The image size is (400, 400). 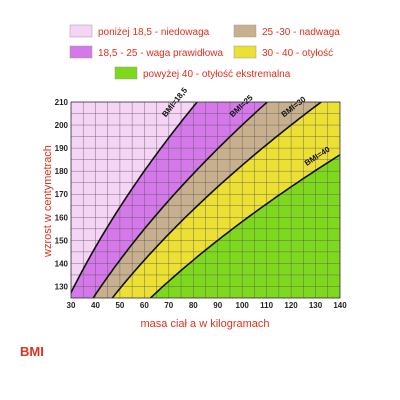 I want to click on legend-label-overweight: 25 -30 - nadwaga, so click(x=301, y=32).